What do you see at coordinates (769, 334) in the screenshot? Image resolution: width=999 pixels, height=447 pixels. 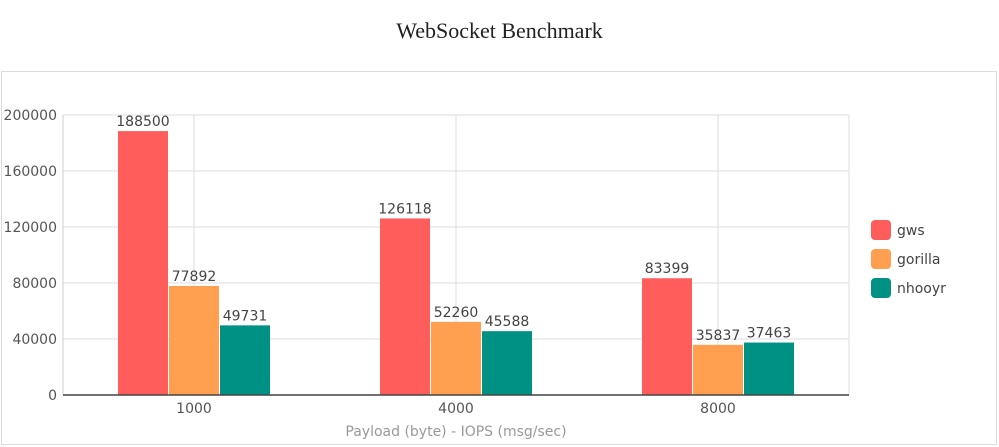 I see `data-label: 37463` at bounding box center [769, 334].